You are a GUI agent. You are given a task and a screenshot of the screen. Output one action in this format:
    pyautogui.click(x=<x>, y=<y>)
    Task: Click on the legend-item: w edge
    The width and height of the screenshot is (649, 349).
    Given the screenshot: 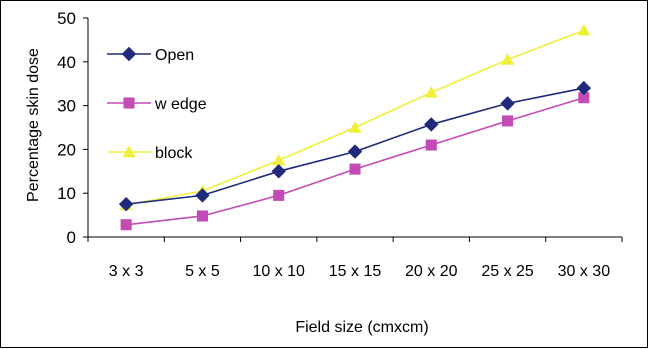 What is the action you would take?
    pyautogui.click(x=157, y=104)
    